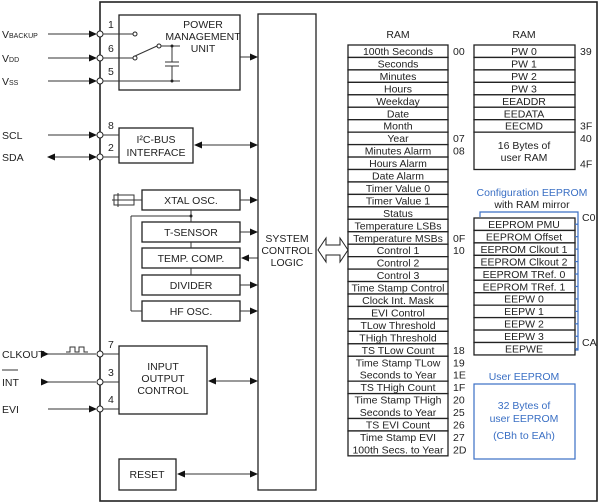 The height and width of the screenshot is (504, 600). Describe the element at coordinates (524, 237) in the screenshot. I see `register-name: EEPROM Offset` at that location.